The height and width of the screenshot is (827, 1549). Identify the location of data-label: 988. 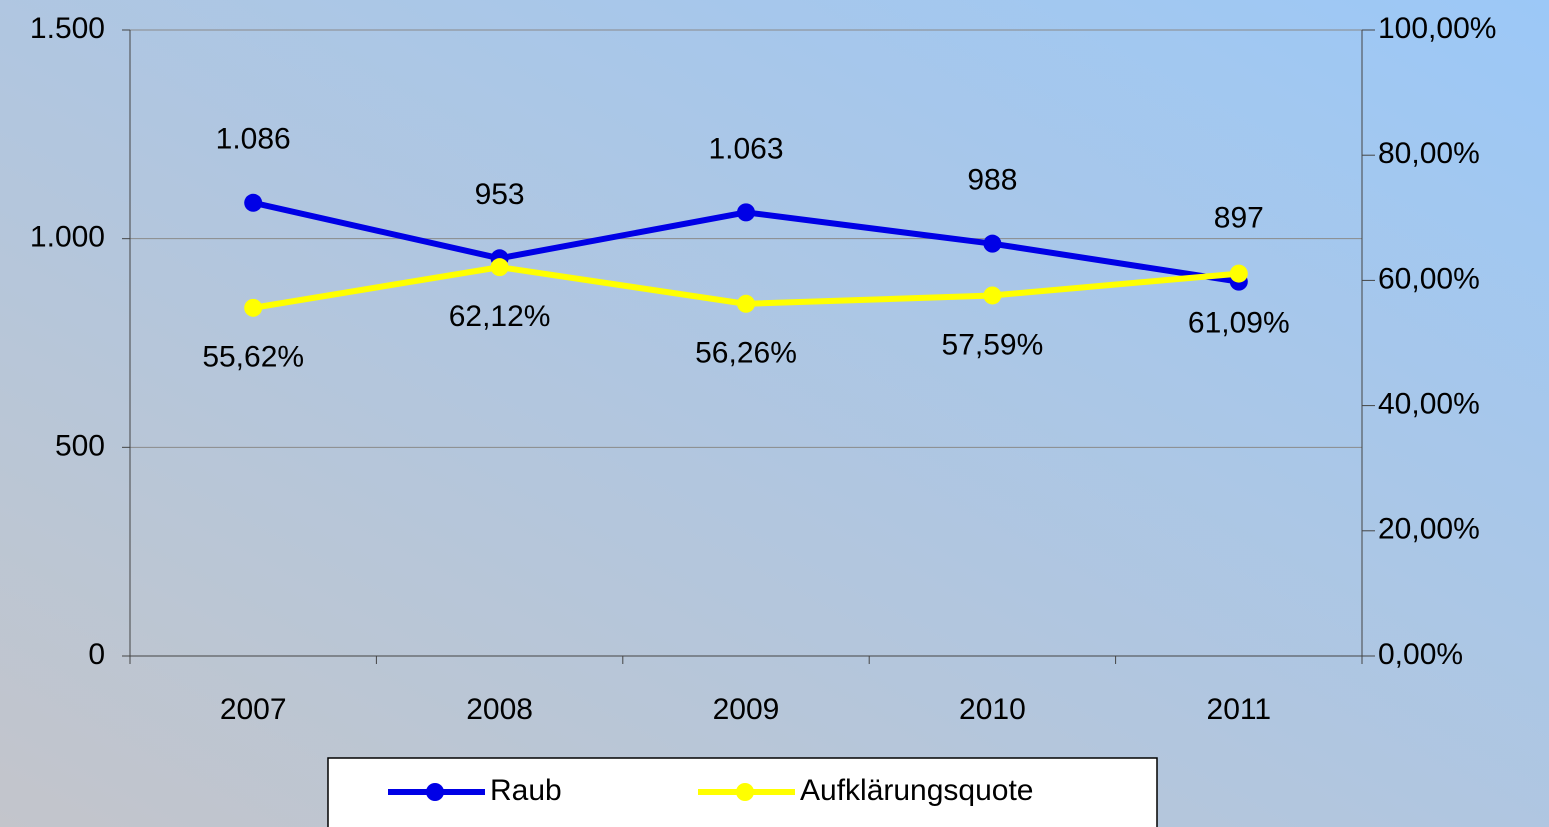
(992, 180).